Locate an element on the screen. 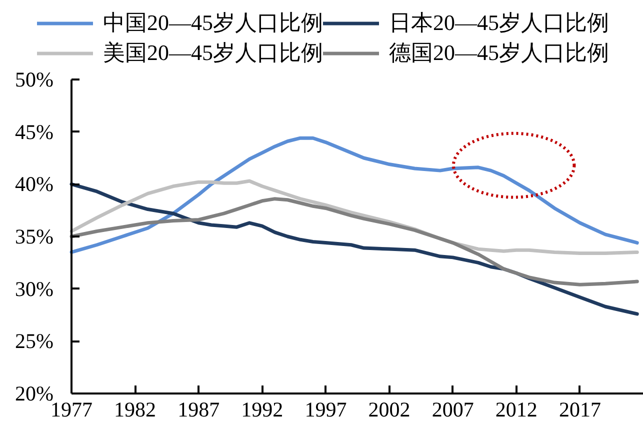 The width and height of the screenshot is (643, 426). x-tick-label: 2002 is located at coordinates (389, 410).